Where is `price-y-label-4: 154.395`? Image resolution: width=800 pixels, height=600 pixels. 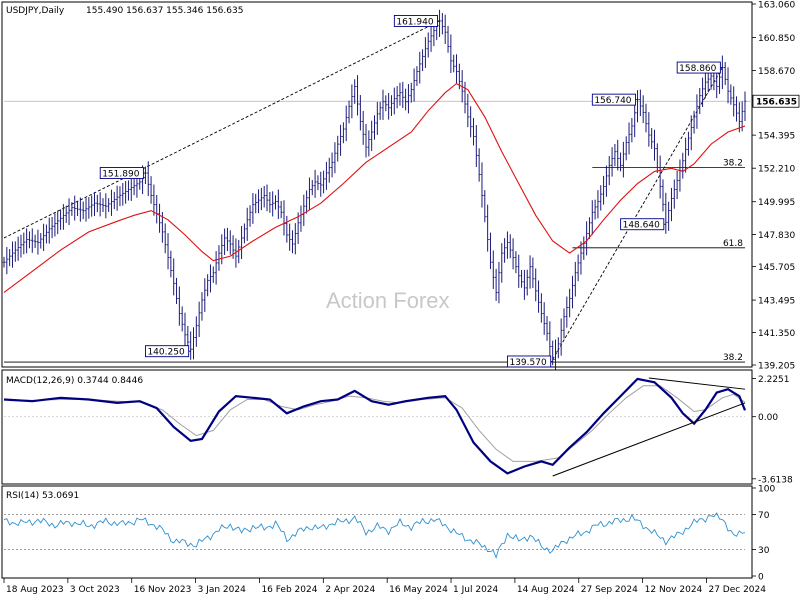
price-y-label-4: 154.395 is located at coordinates (776, 137).